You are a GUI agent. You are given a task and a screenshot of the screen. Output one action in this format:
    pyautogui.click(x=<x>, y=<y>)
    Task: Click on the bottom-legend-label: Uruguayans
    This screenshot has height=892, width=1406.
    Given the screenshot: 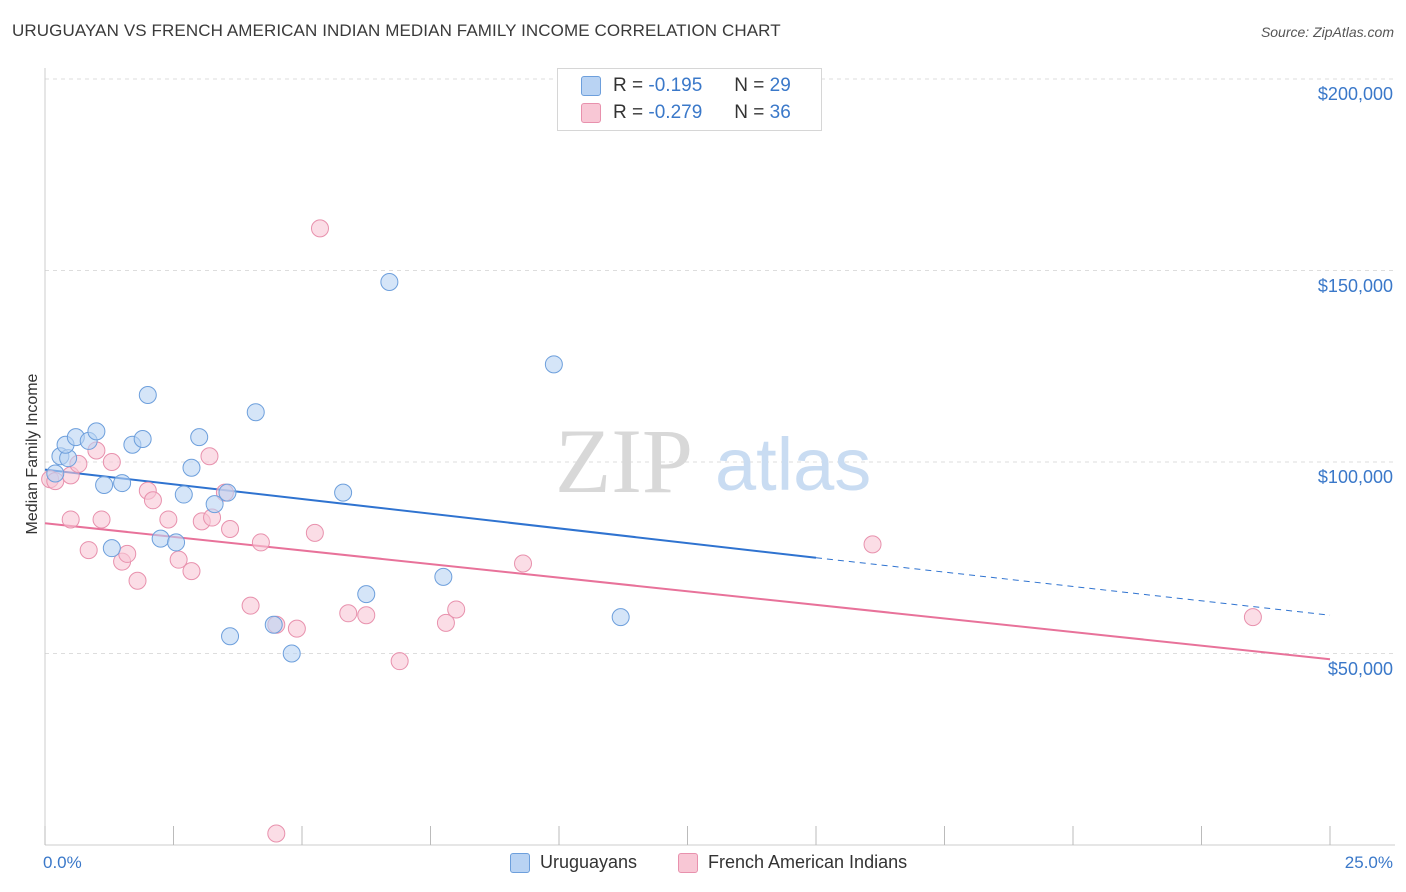 What is the action you would take?
    pyautogui.click(x=589, y=862)
    